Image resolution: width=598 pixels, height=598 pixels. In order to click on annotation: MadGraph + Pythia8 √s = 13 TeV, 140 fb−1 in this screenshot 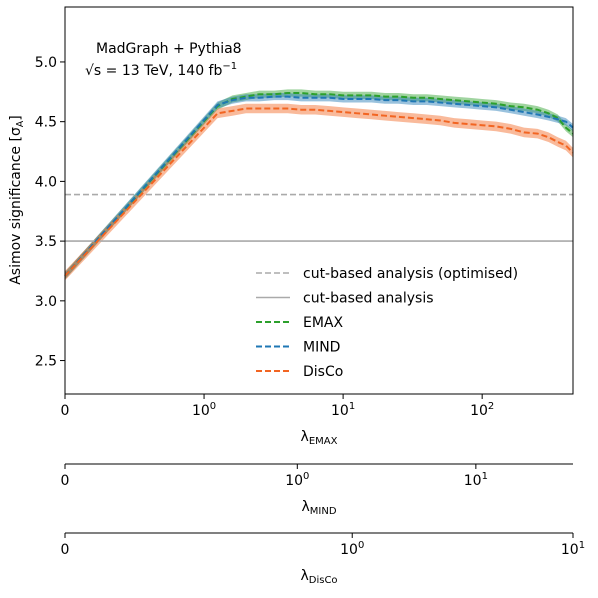, I will do `click(163, 60)`.